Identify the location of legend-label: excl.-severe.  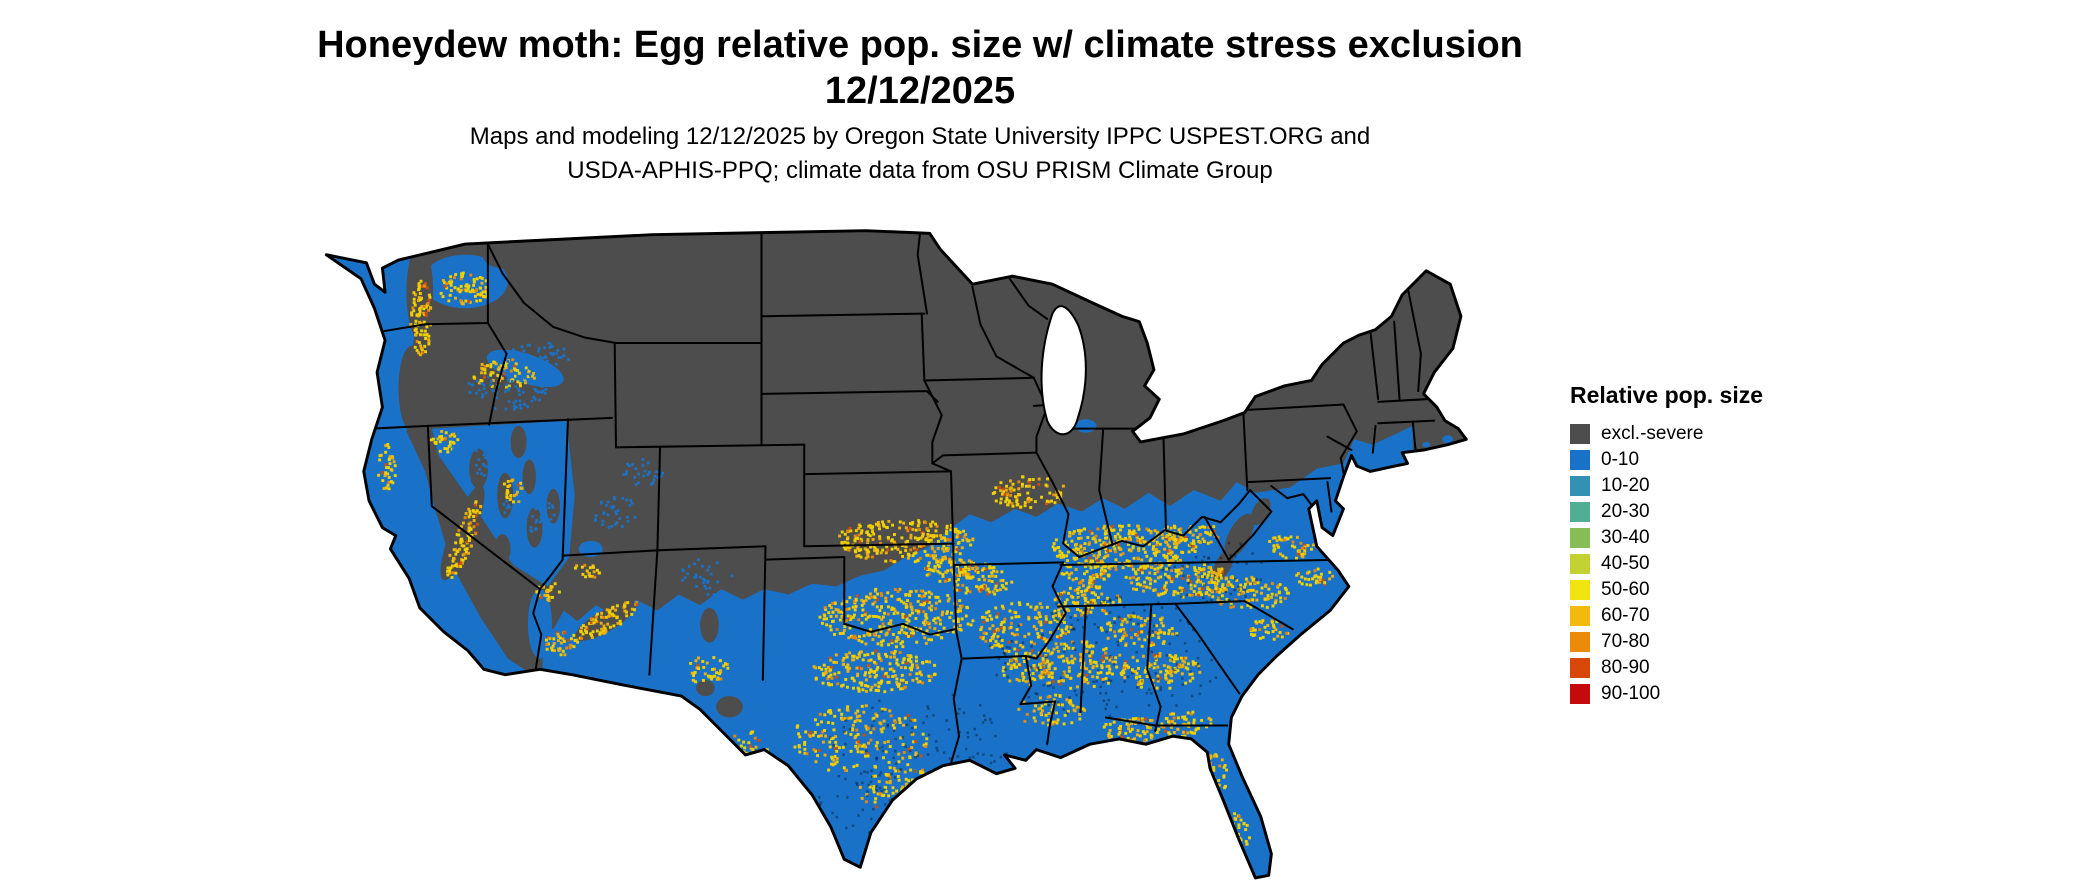
(1652, 433).